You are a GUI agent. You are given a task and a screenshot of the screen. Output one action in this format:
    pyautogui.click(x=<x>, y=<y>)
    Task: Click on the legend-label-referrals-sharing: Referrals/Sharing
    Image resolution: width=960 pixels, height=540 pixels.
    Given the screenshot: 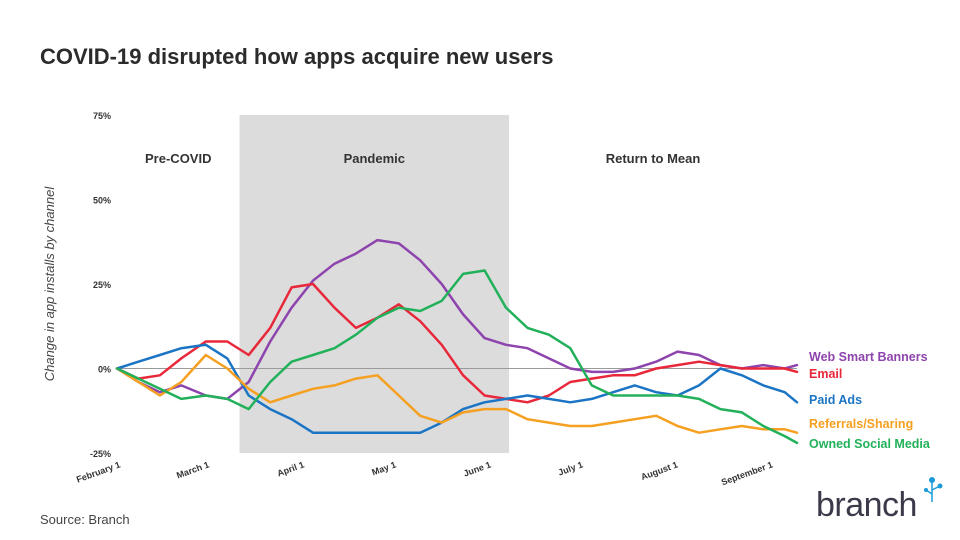 What is the action you would take?
    pyautogui.click(x=861, y=424)
    